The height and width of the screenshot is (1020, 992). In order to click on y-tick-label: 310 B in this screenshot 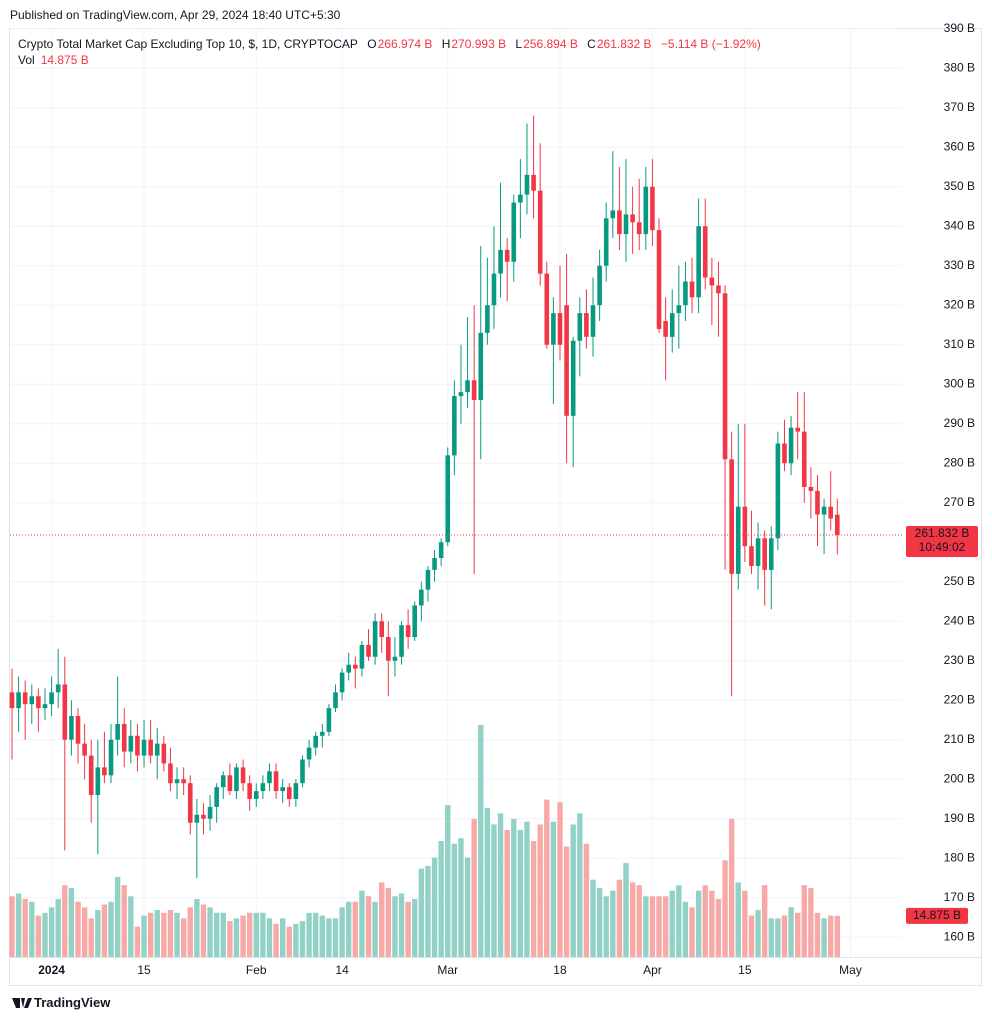, I will do `click(959, 344)`.